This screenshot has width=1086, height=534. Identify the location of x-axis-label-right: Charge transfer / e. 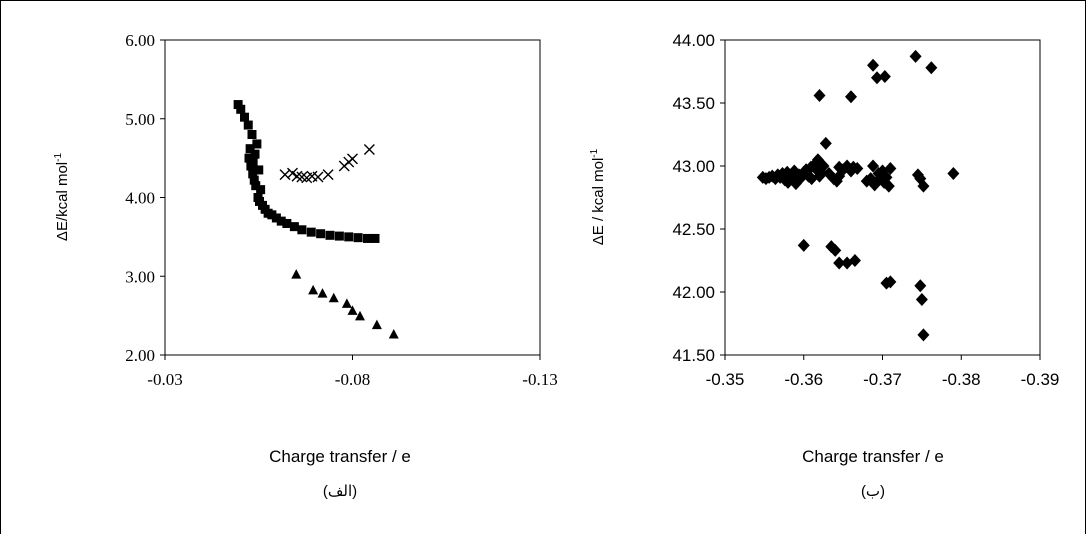
(873, 456).